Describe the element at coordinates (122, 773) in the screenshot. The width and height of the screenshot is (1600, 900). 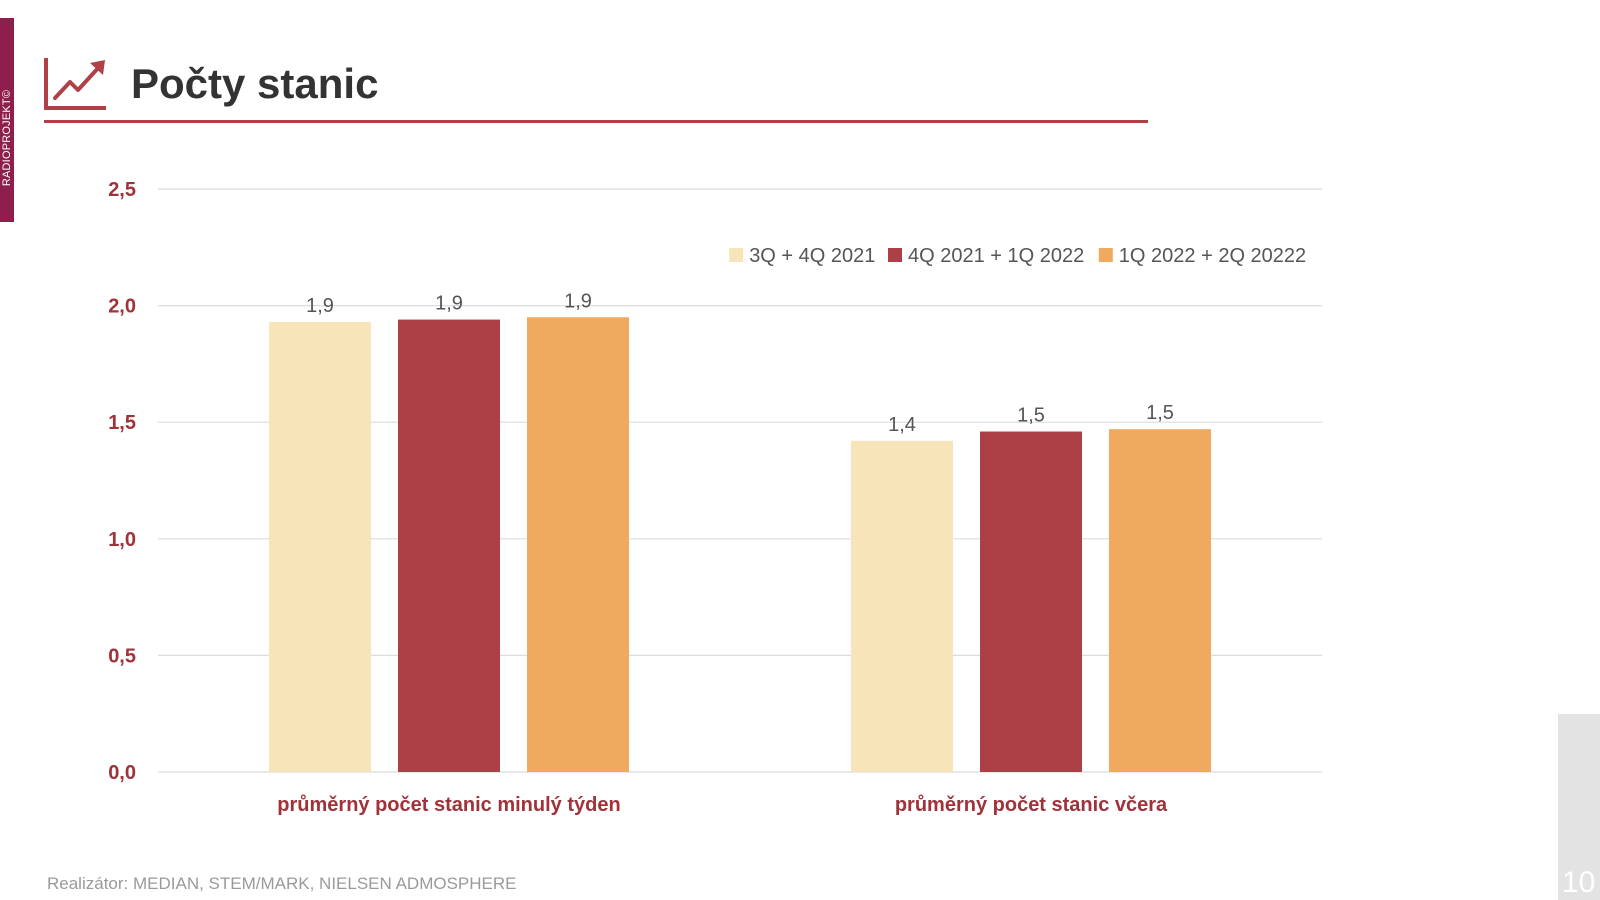
I see `y-tick-label: 0,0` at that location.